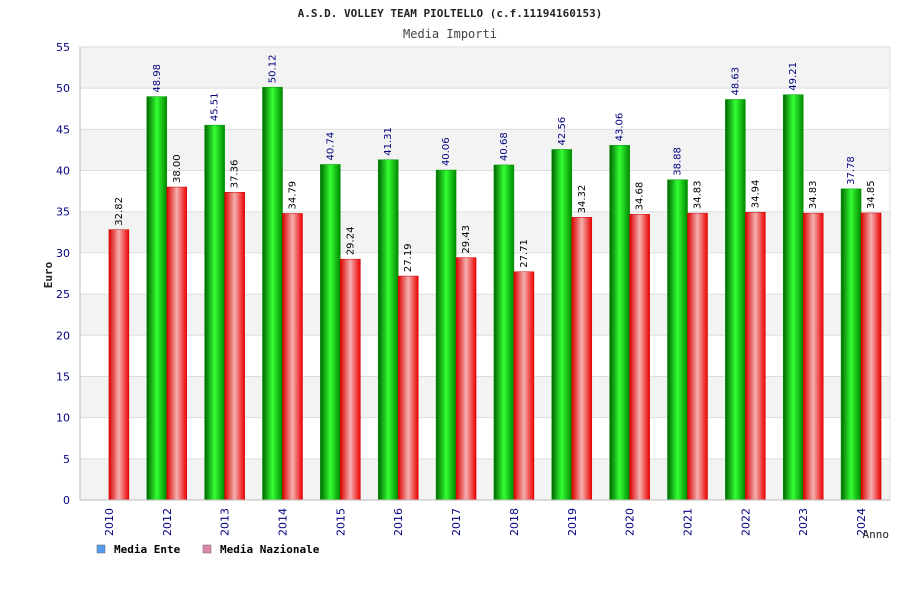  What do you see at coordinates (456, 522) in the screenshot?
I see `x-tick-label: 2017` at bounding box center [456, 522].